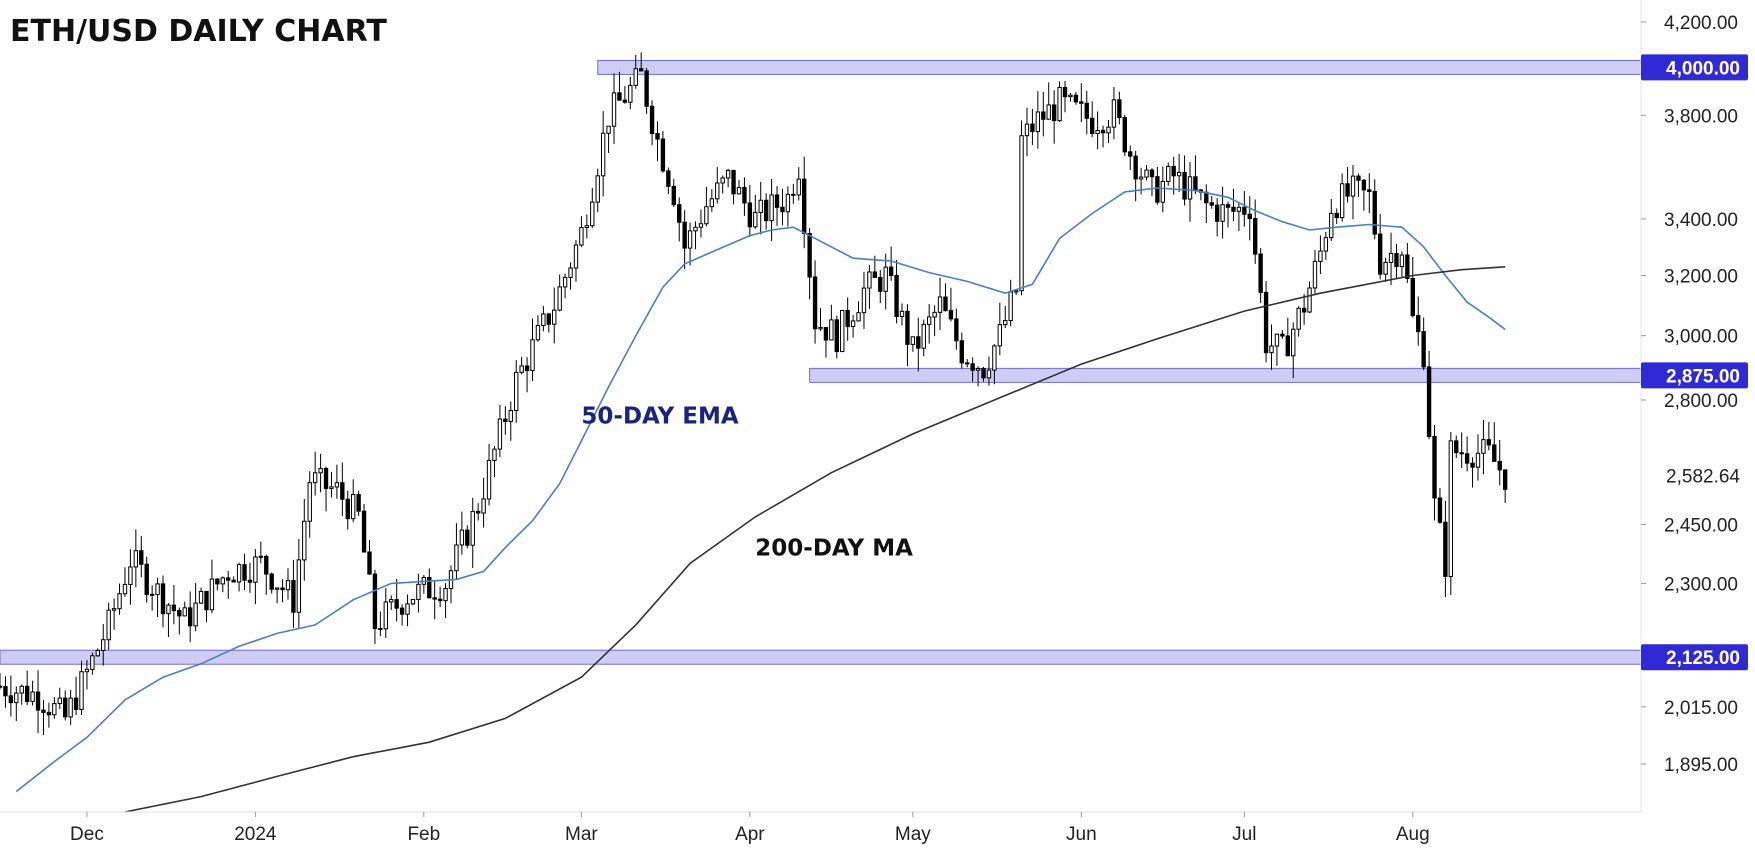 The image size is (1755, 861). Describe the element at coordinates (1701, 337) in the screenshot. I see `price-tick-label: 3,000.00` at that location.